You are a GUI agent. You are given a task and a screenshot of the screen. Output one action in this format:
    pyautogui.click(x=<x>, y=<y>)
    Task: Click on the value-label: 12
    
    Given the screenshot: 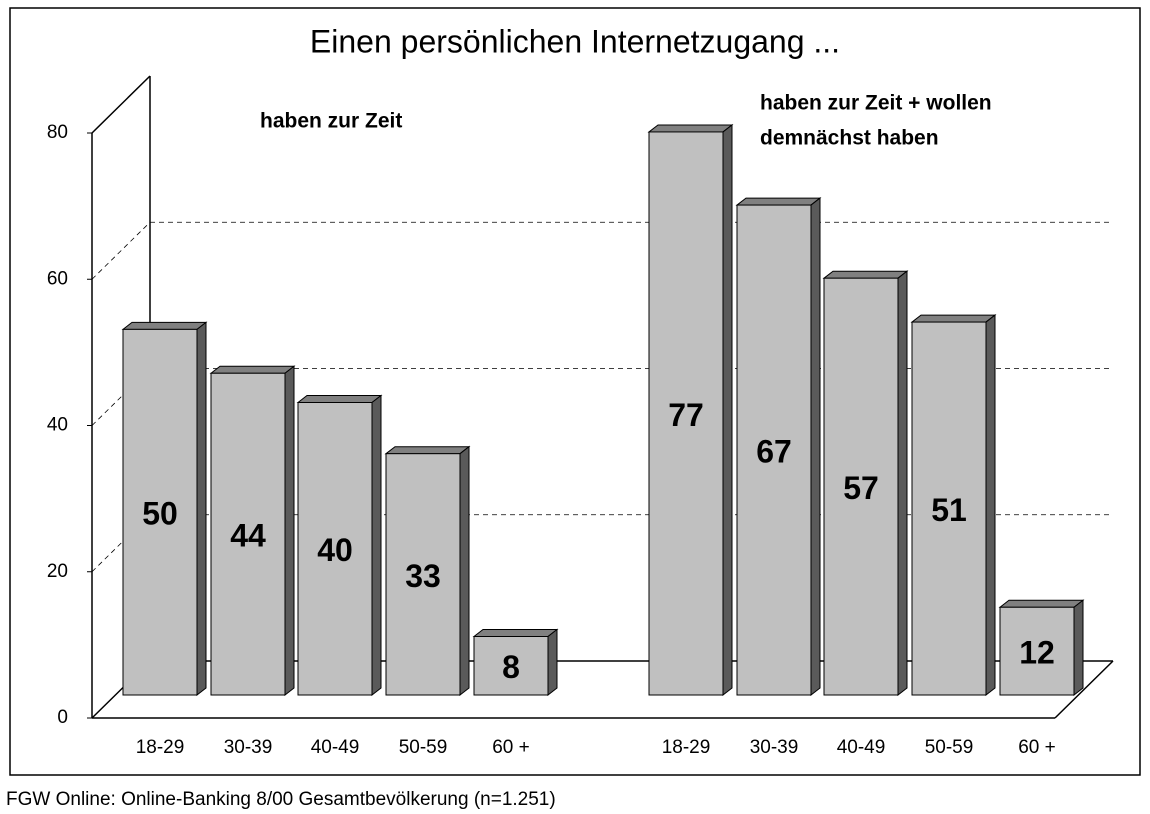 What is the action you would take?
    pyautogui.click(x=1037, y=653)
    